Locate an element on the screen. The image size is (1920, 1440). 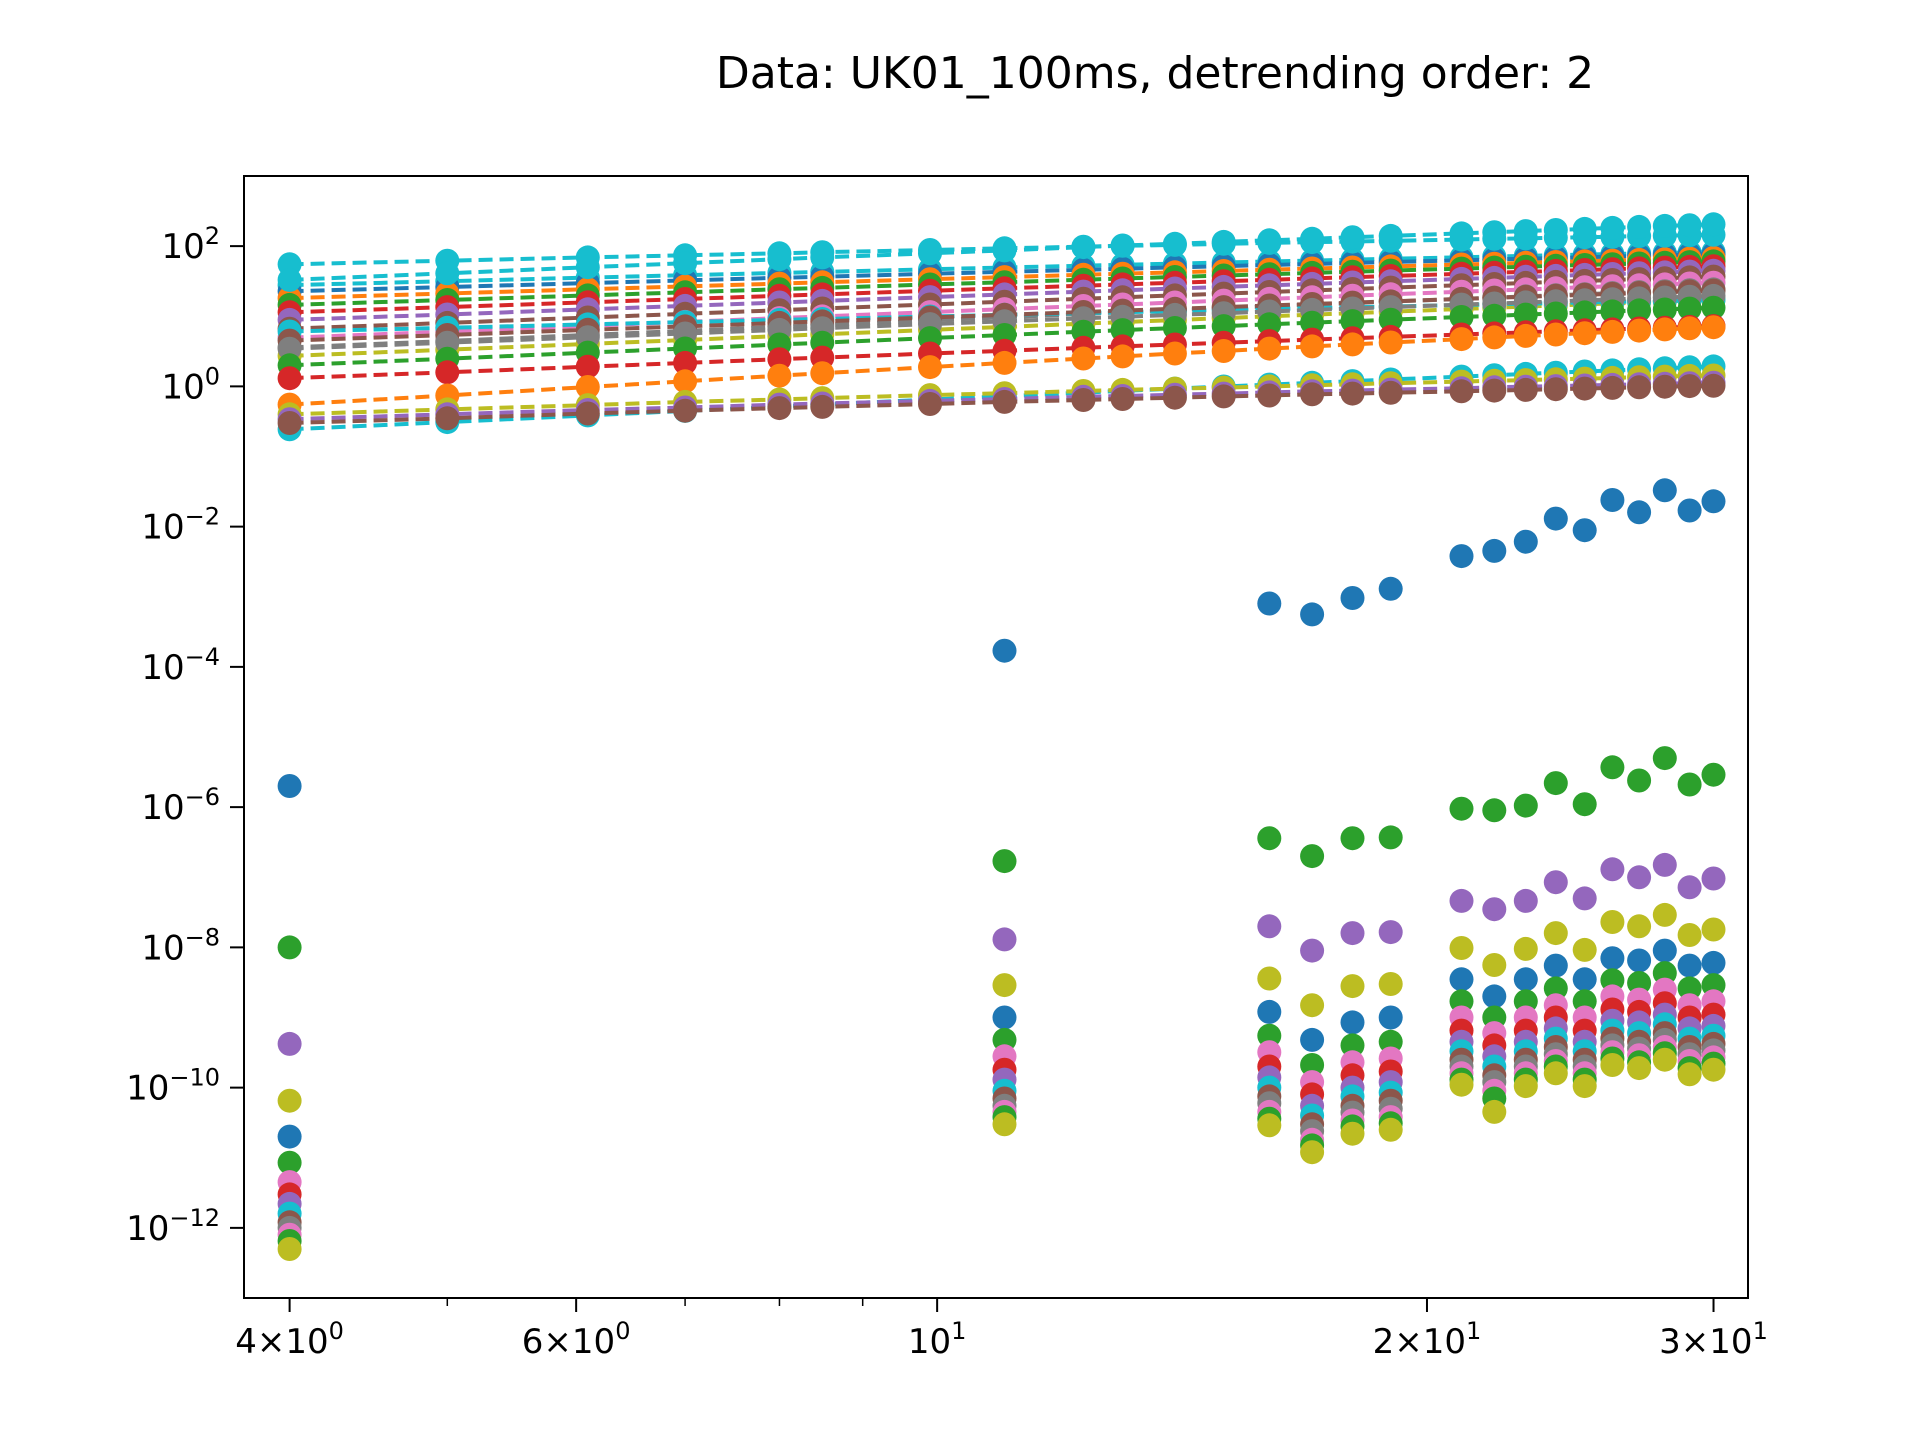
chart-title: Data: UK01_100ms, detrending order: 2 is located at coordinates (1155, 73).